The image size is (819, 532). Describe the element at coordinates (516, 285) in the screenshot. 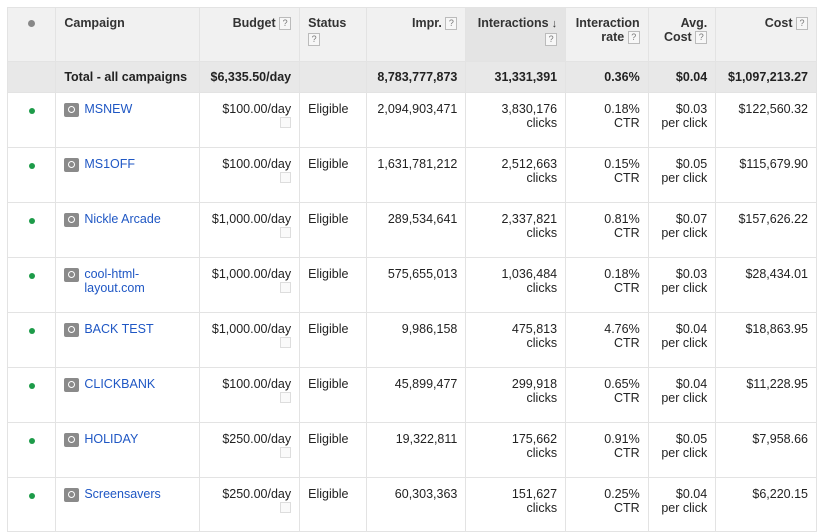

I see `interactions-cell: 1,036,484 clicks` at that location.